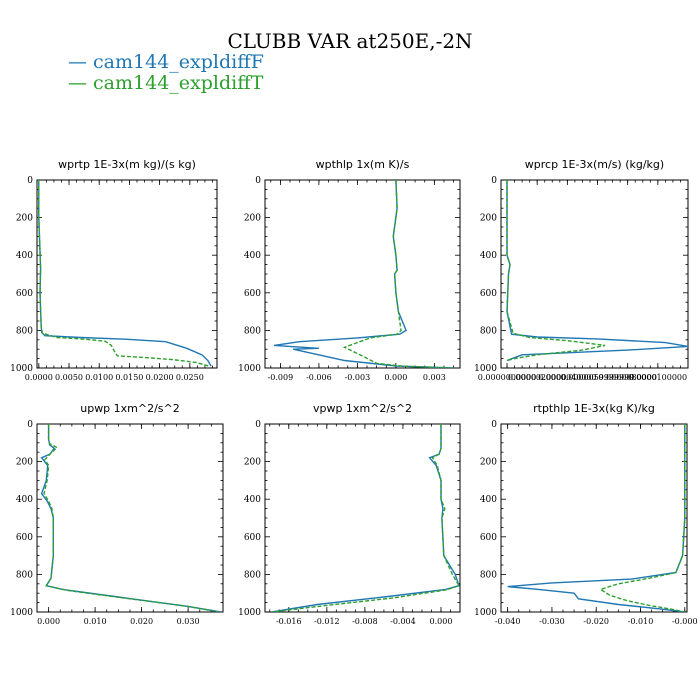 This screenshot has width=700, height=700. What do you see at coordinates (594, 408) in the screenshot?
I see `panel-title: rtpthlp 1E-3x(kg K)/kg` at bounding box center [594, 408].